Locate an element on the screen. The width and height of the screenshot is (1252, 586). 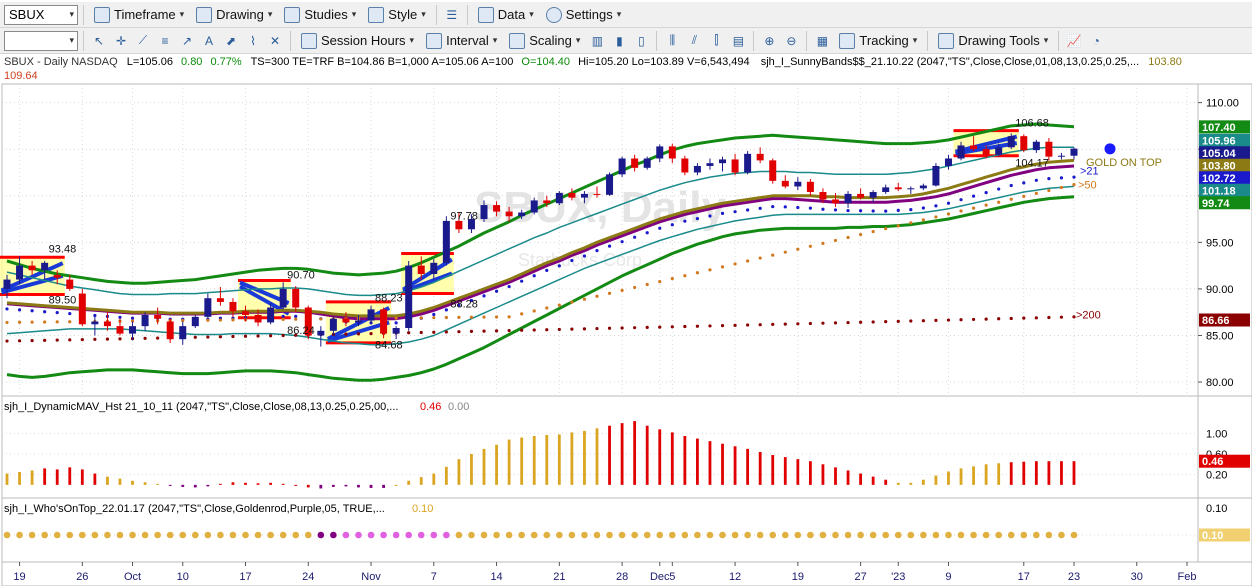
scaling-label: Scaling is located at coordinates (550, 40).